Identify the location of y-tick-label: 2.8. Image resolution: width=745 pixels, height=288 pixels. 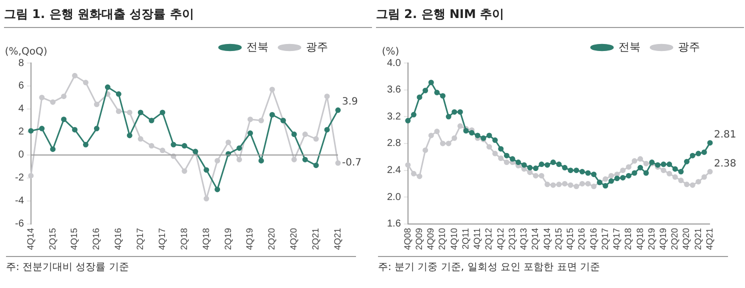
(394, 144).